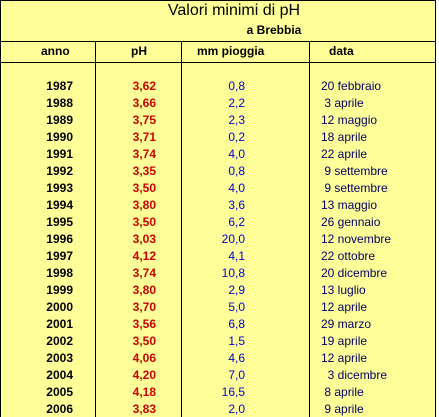  What do you see at coordinates (236, 307) in the screenshot?
I see `mm-pioggia-cell: 5,0` at bounding box center [236, 307].